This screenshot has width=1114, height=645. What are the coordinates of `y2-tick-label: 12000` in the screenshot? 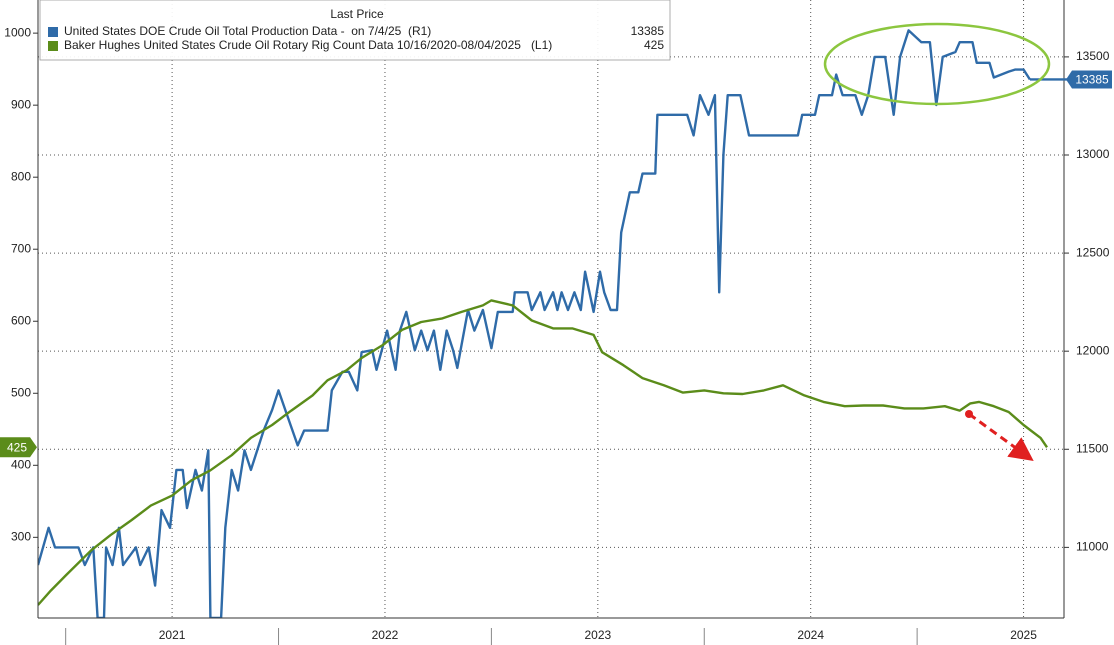 It's located at (1093, 350).